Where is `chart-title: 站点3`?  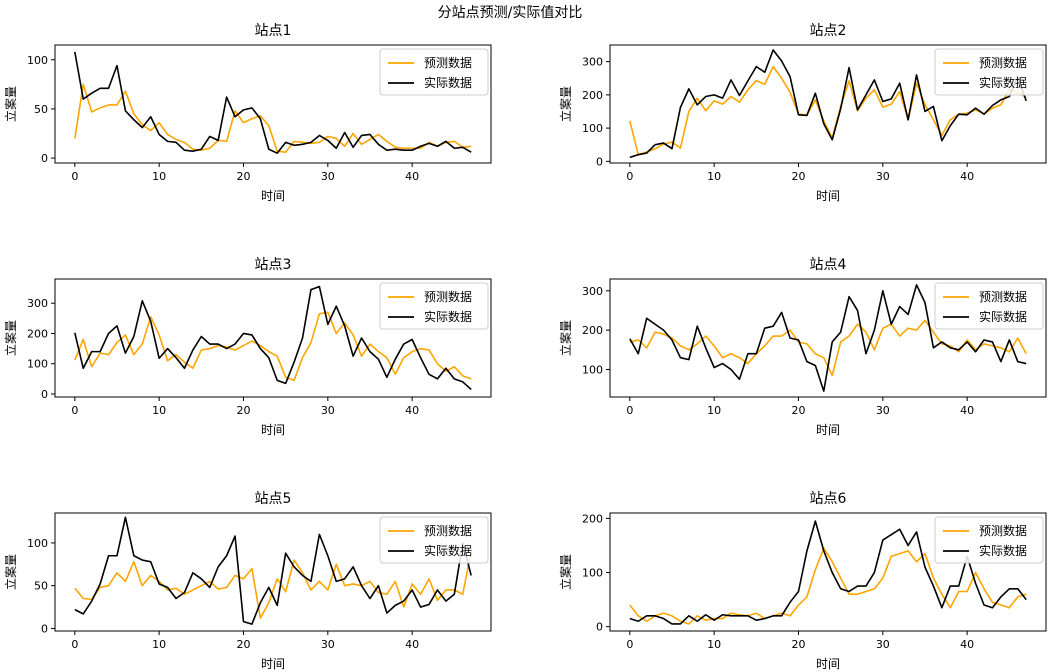 chart-title: 站点3 is located at coordinates (273, 265).